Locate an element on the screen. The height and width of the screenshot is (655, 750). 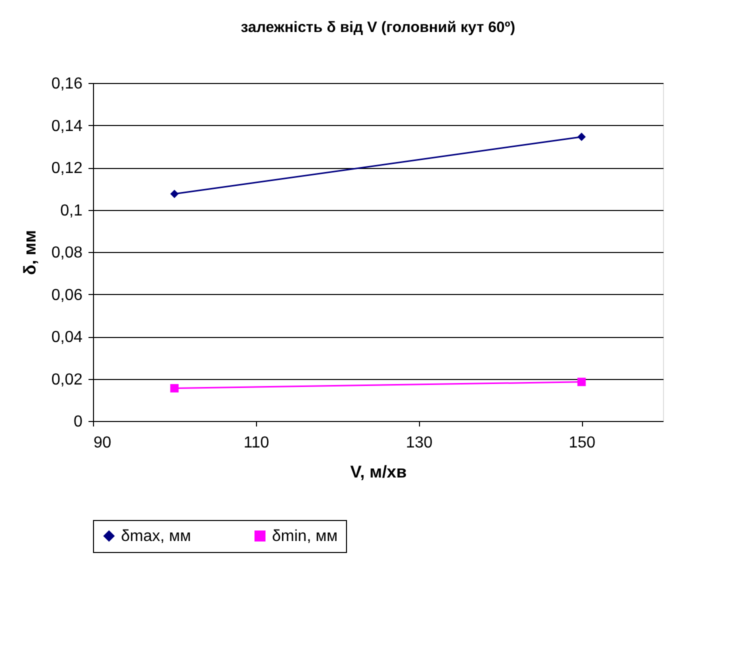
x-axis-title: V, м/хв is located at coordinates (378, 472).